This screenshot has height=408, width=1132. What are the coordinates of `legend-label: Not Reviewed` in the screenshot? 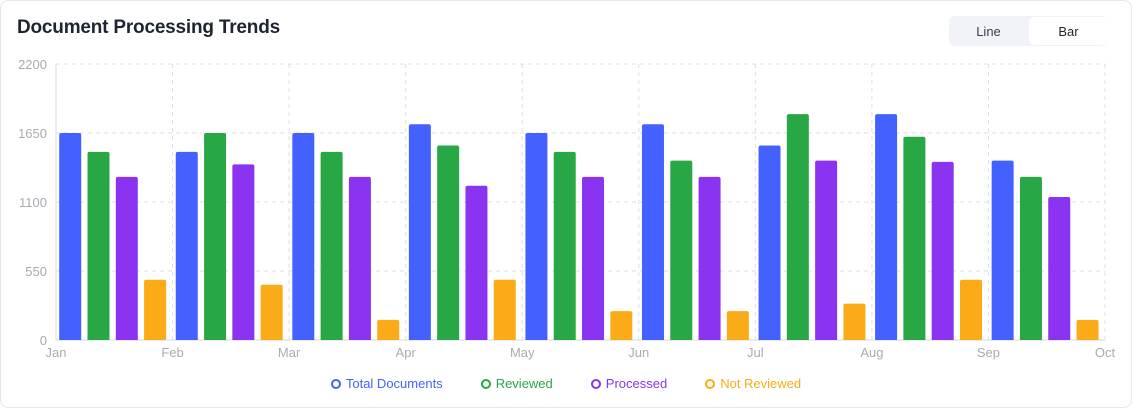 It's located at (761, 383).